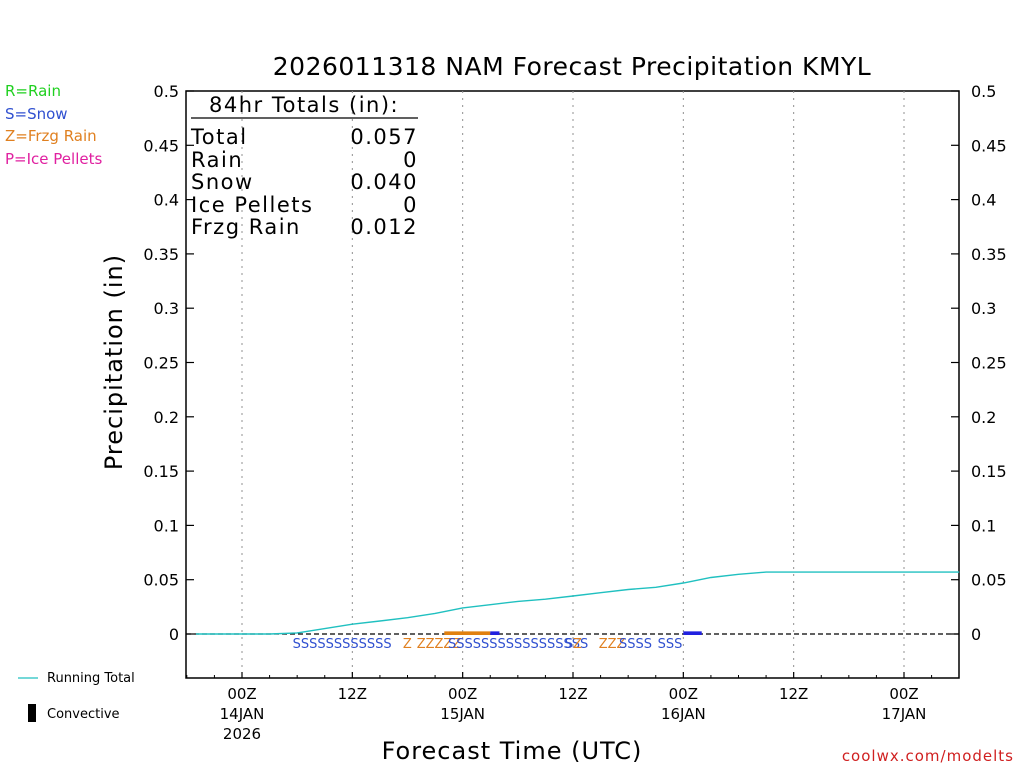 The image size is (1024, 768). What do you see at coordinates (683, 714) in the screenshot?
I see `x-tick-label-date: 16JAN` at bounding box center [683, 714].